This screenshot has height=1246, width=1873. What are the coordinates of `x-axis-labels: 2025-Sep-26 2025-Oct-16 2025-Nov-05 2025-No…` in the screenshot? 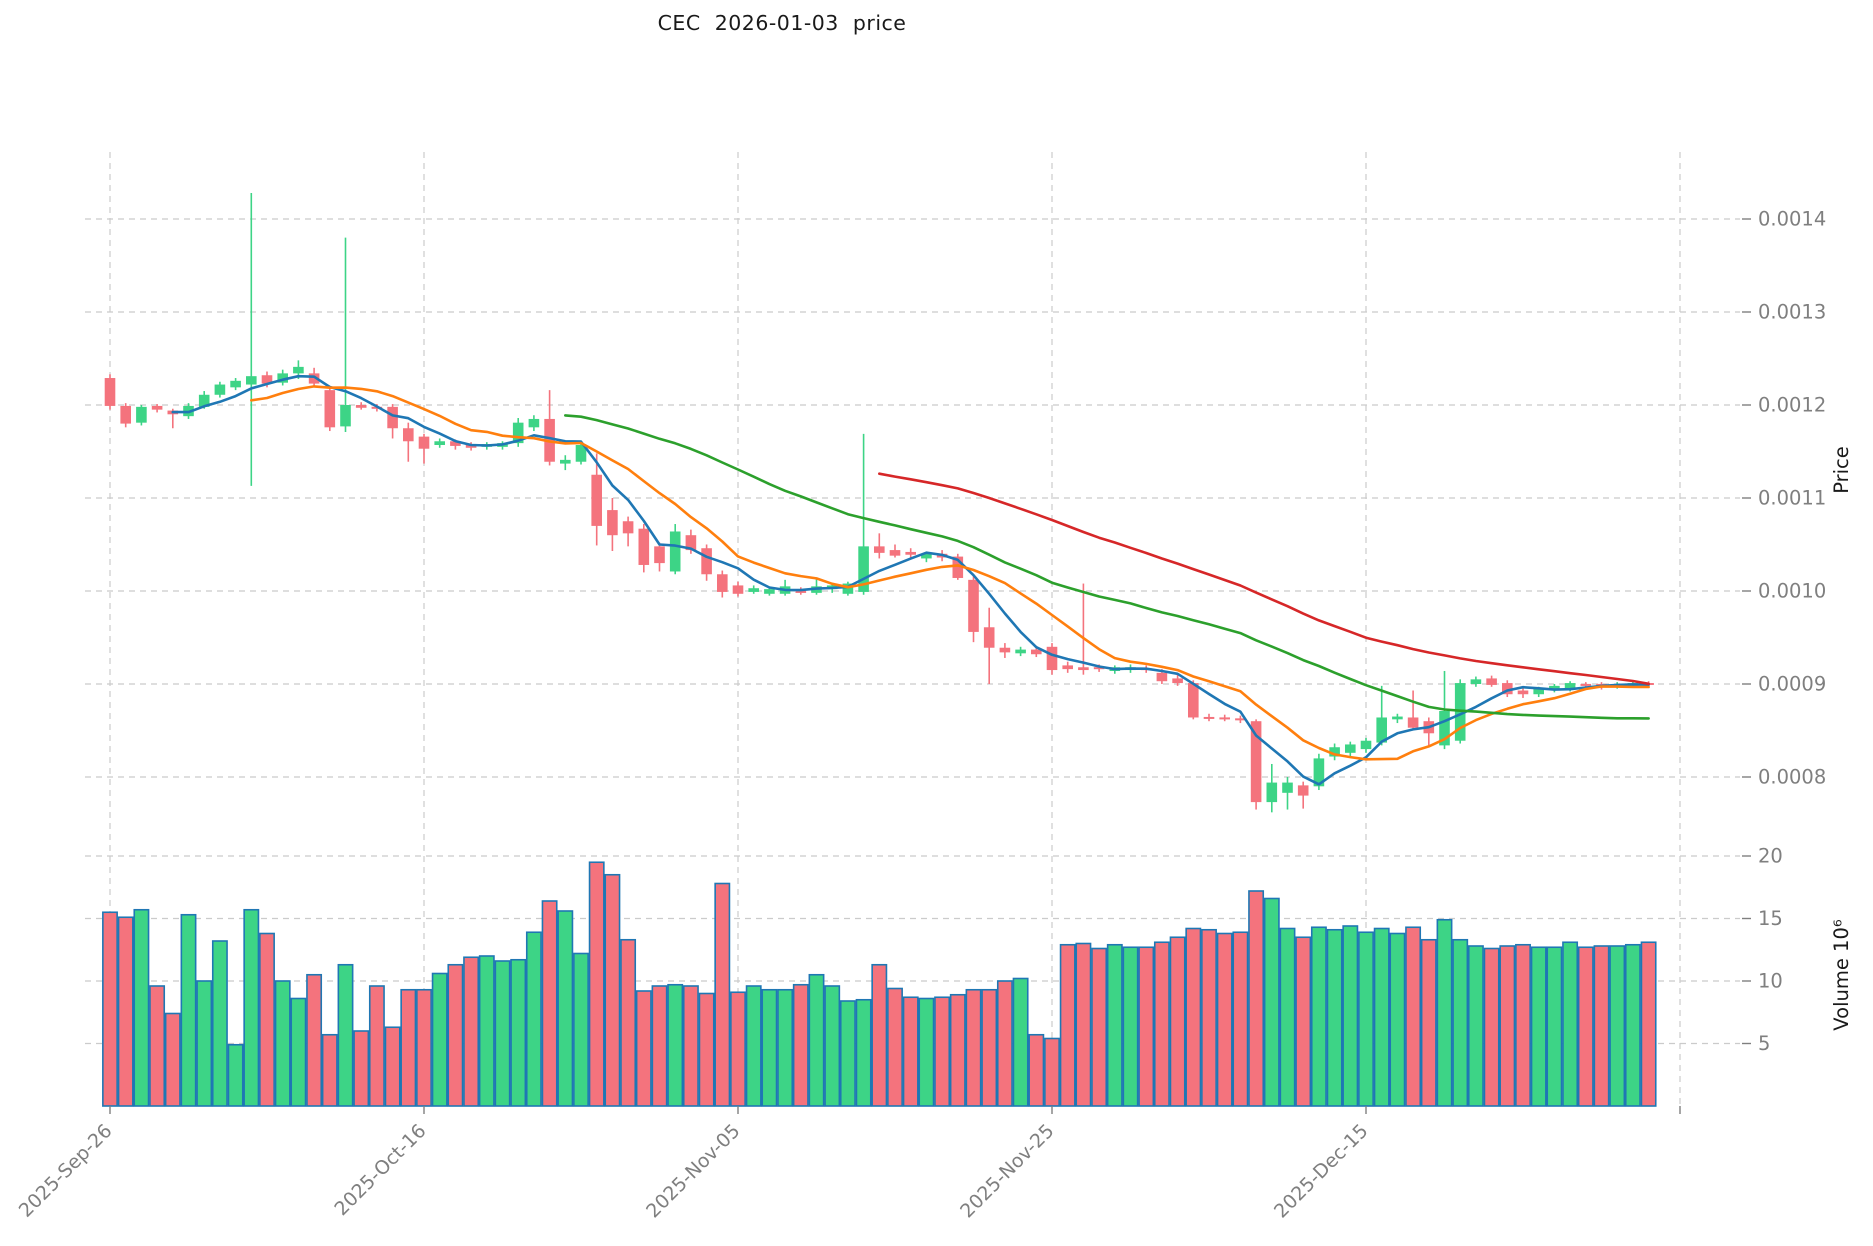 It's located at (848, 1164).